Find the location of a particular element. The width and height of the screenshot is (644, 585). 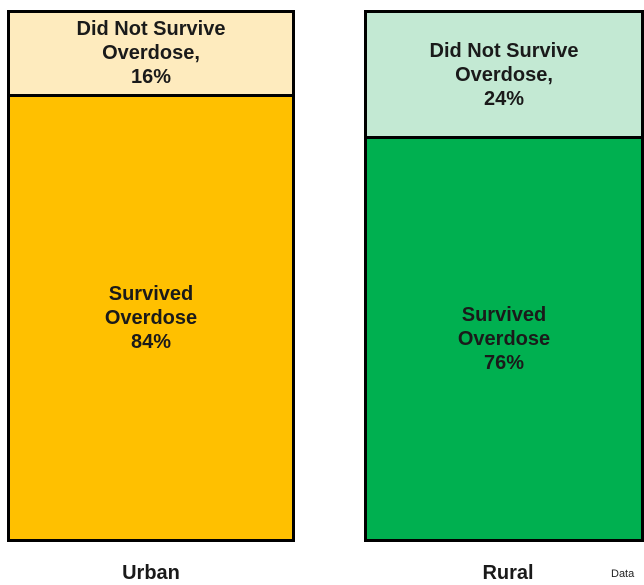

segment-label: Did Not Survive Overdose, 16% is located at coordinates (151, 53).